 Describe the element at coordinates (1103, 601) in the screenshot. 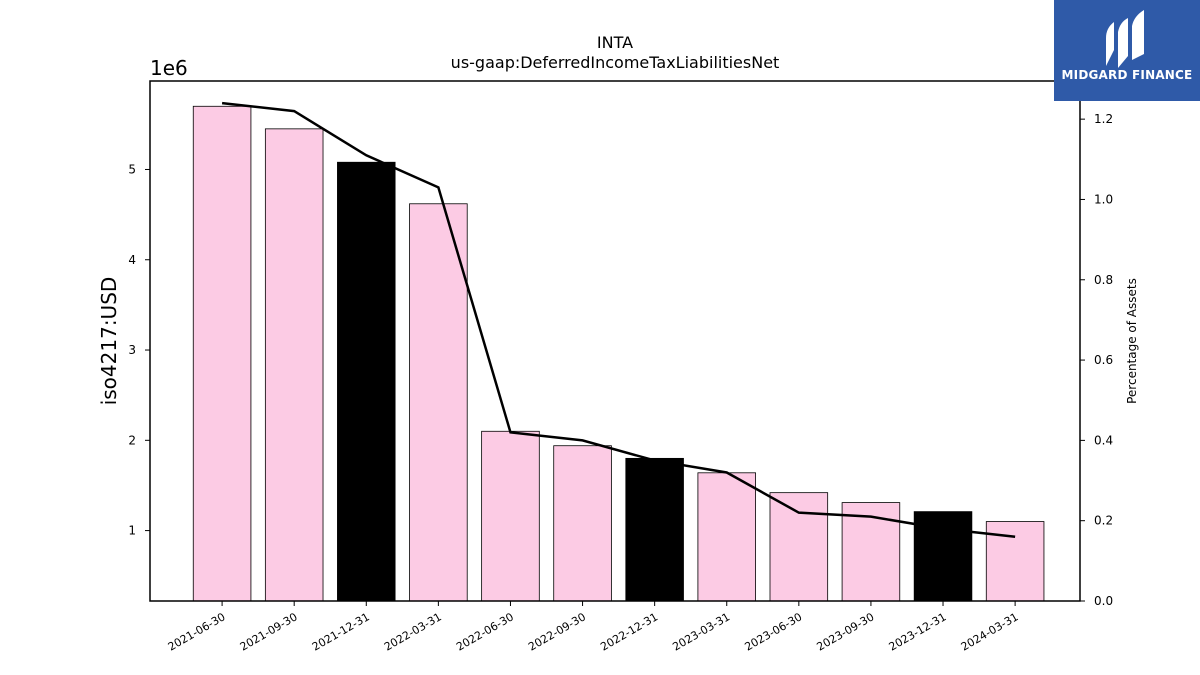

I see `y2-tick-label: 0.0` at that location.